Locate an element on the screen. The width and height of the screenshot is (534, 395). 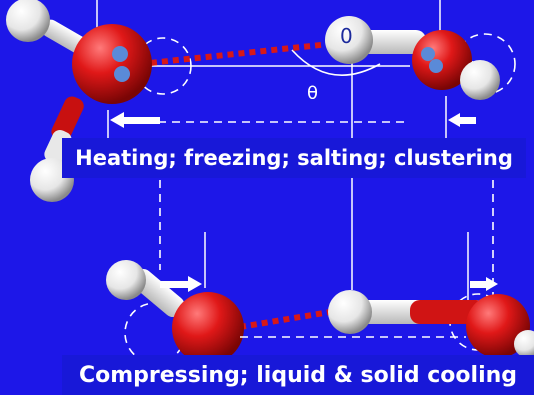
bottom-caption-banner: Compressing; liquid & solid cooling is located at coordinates (298, 375).